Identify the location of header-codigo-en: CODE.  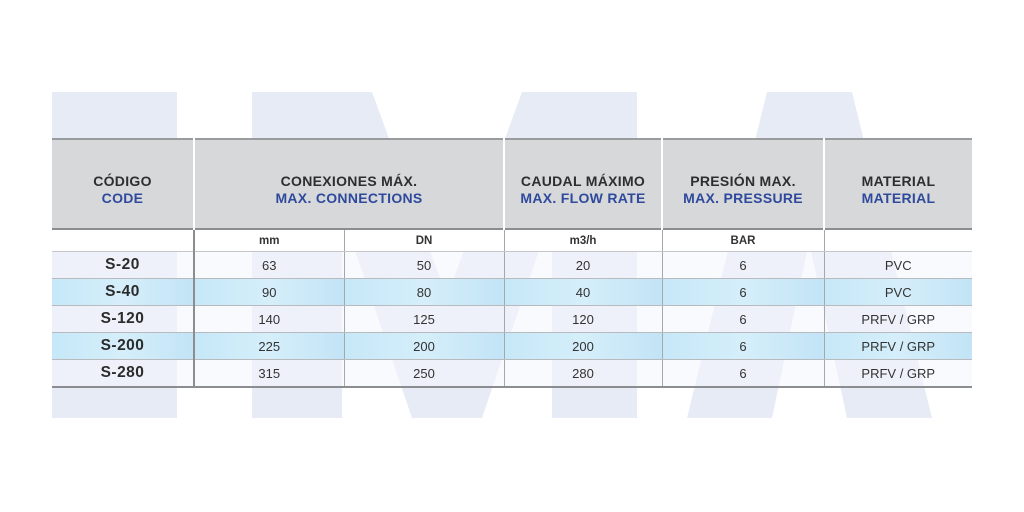
(122, 198).